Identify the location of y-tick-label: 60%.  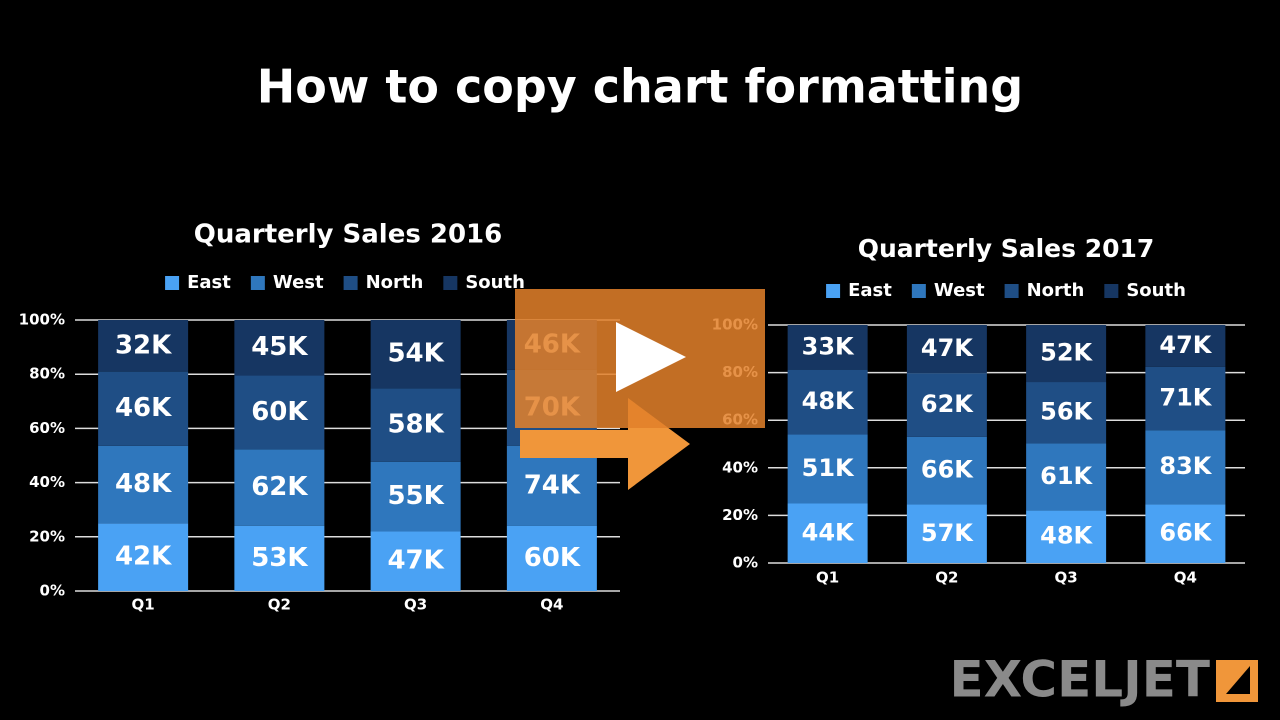
(47, 428).